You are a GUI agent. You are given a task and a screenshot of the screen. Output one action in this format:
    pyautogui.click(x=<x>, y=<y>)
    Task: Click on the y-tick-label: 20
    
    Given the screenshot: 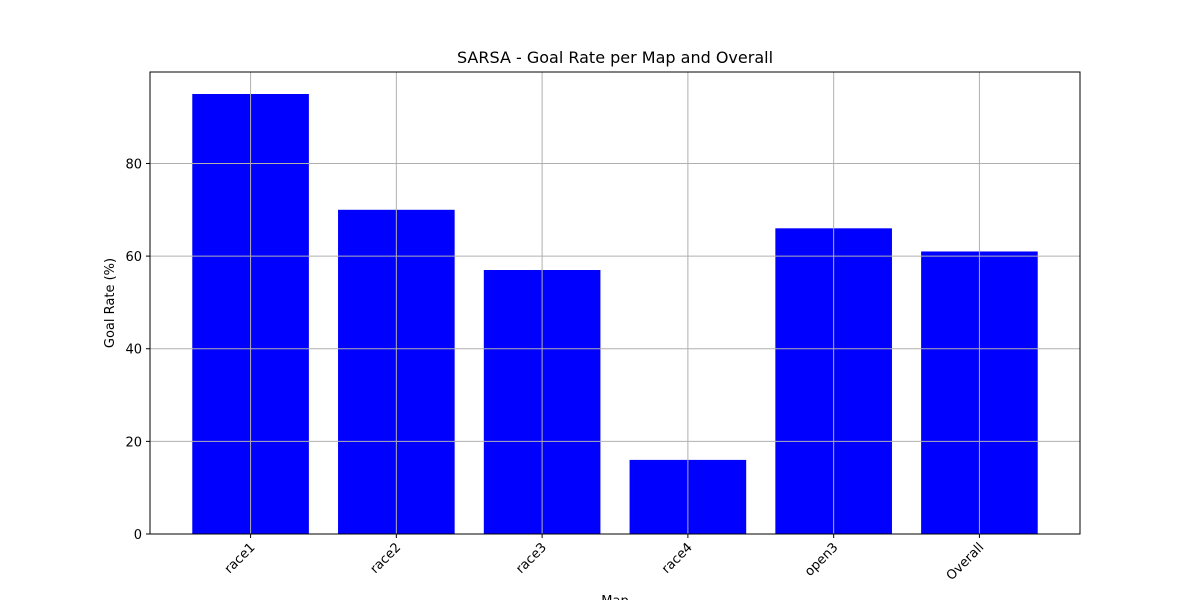 What is the action you would take?
    pyautogui.click(x=133, y=442)
    